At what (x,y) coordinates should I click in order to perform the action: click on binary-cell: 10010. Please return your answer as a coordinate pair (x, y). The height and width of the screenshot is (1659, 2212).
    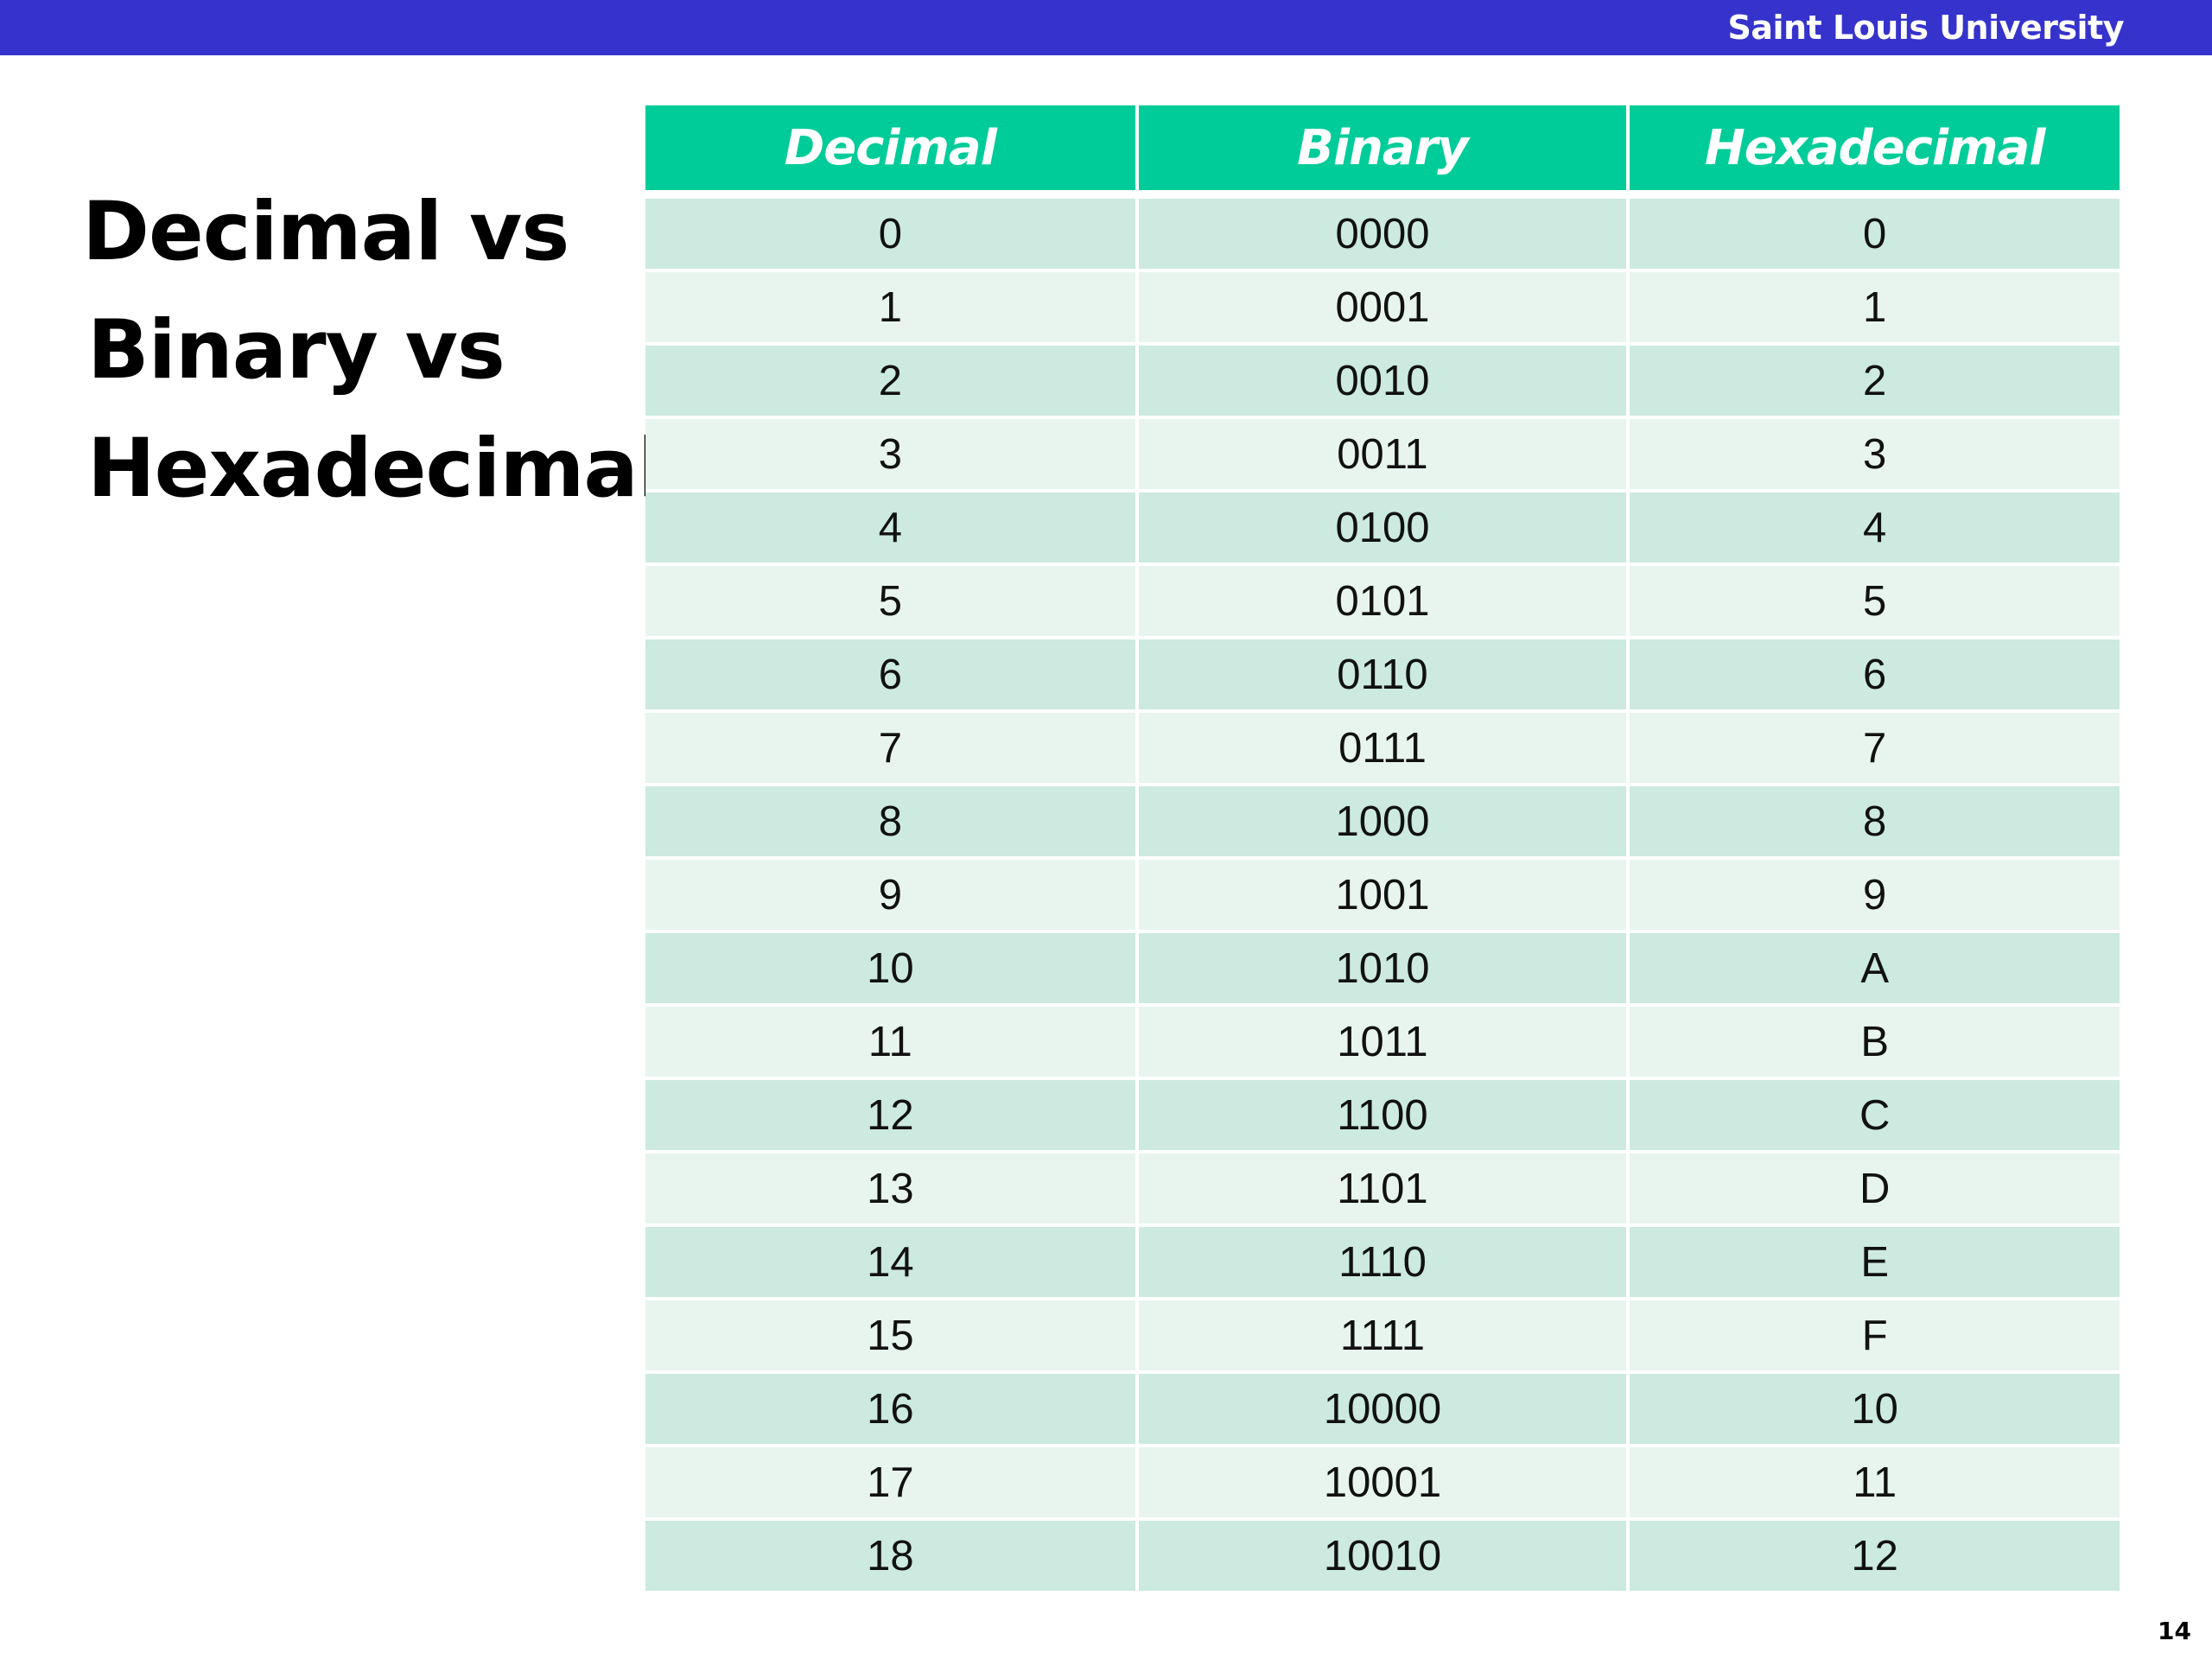
    Looking at the image, I should click on (1383, 1556).